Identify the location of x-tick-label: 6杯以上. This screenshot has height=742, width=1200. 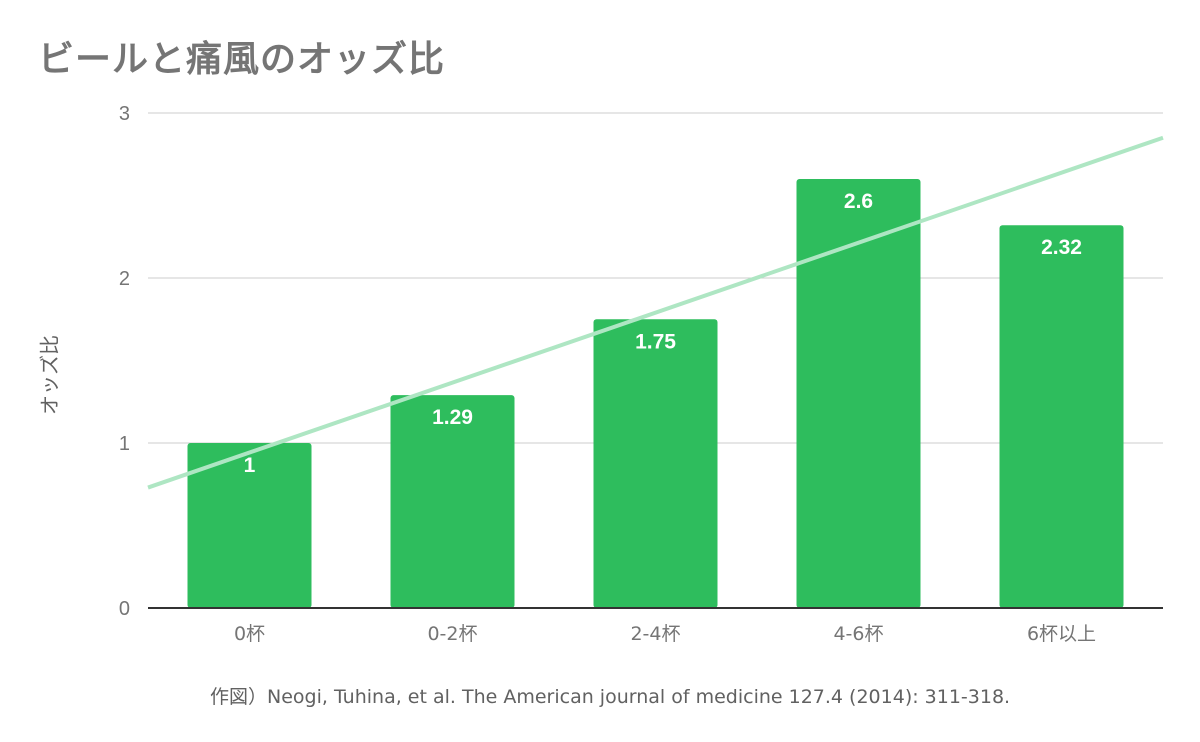
(1061, 634).